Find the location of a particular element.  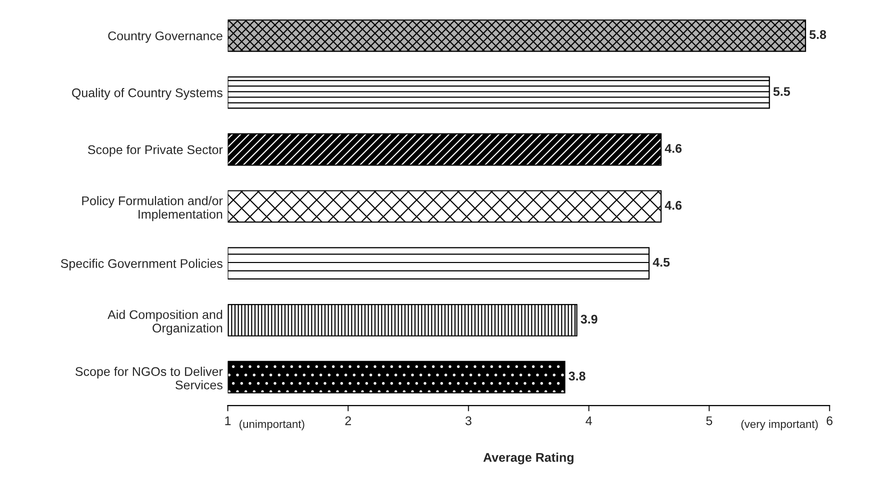

text: (very important) is located at coordinates (779, 425).